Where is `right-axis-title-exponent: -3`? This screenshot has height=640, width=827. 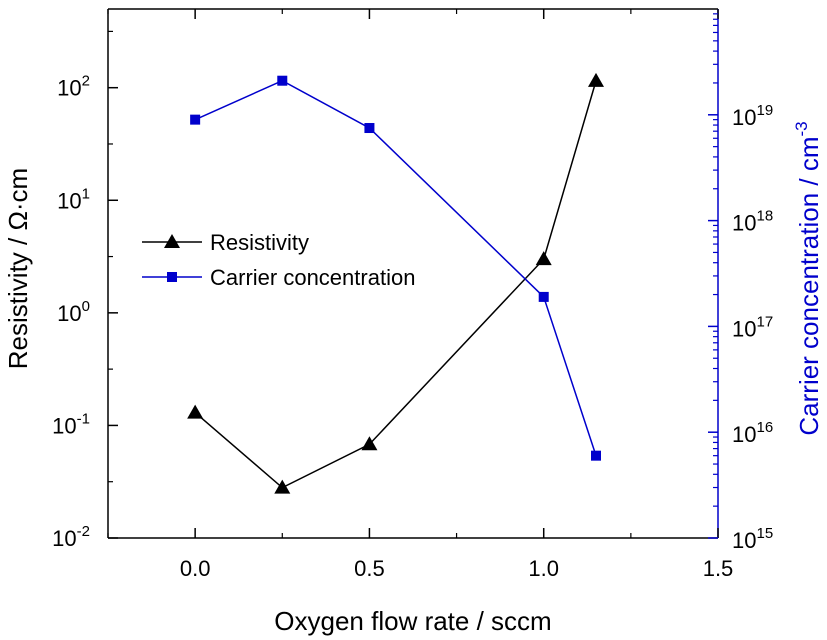 right-axis-title-exponent: -3 is located at coordinates (801, 128).